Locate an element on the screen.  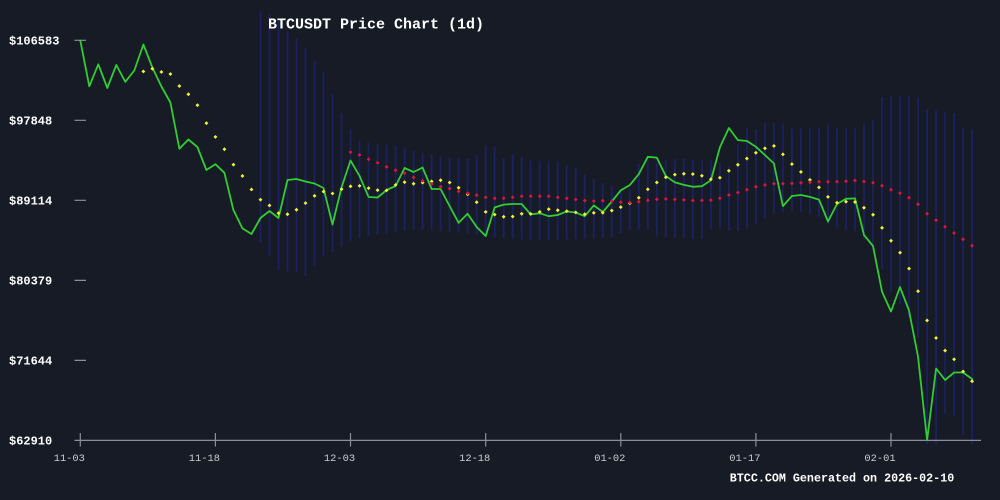
svg-text: $106583 is located at coordinates (34, 42).